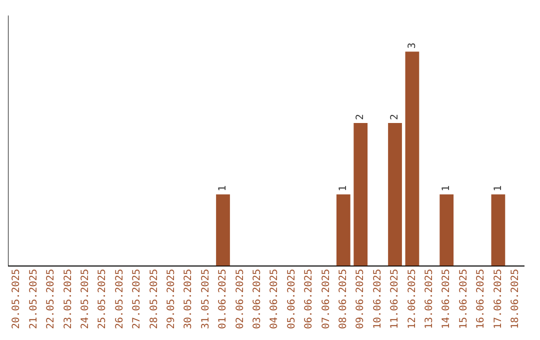 This screenshot has width=540, height=340. I want to click on x-tick-label: 03.06.2025, so click(257, 299).